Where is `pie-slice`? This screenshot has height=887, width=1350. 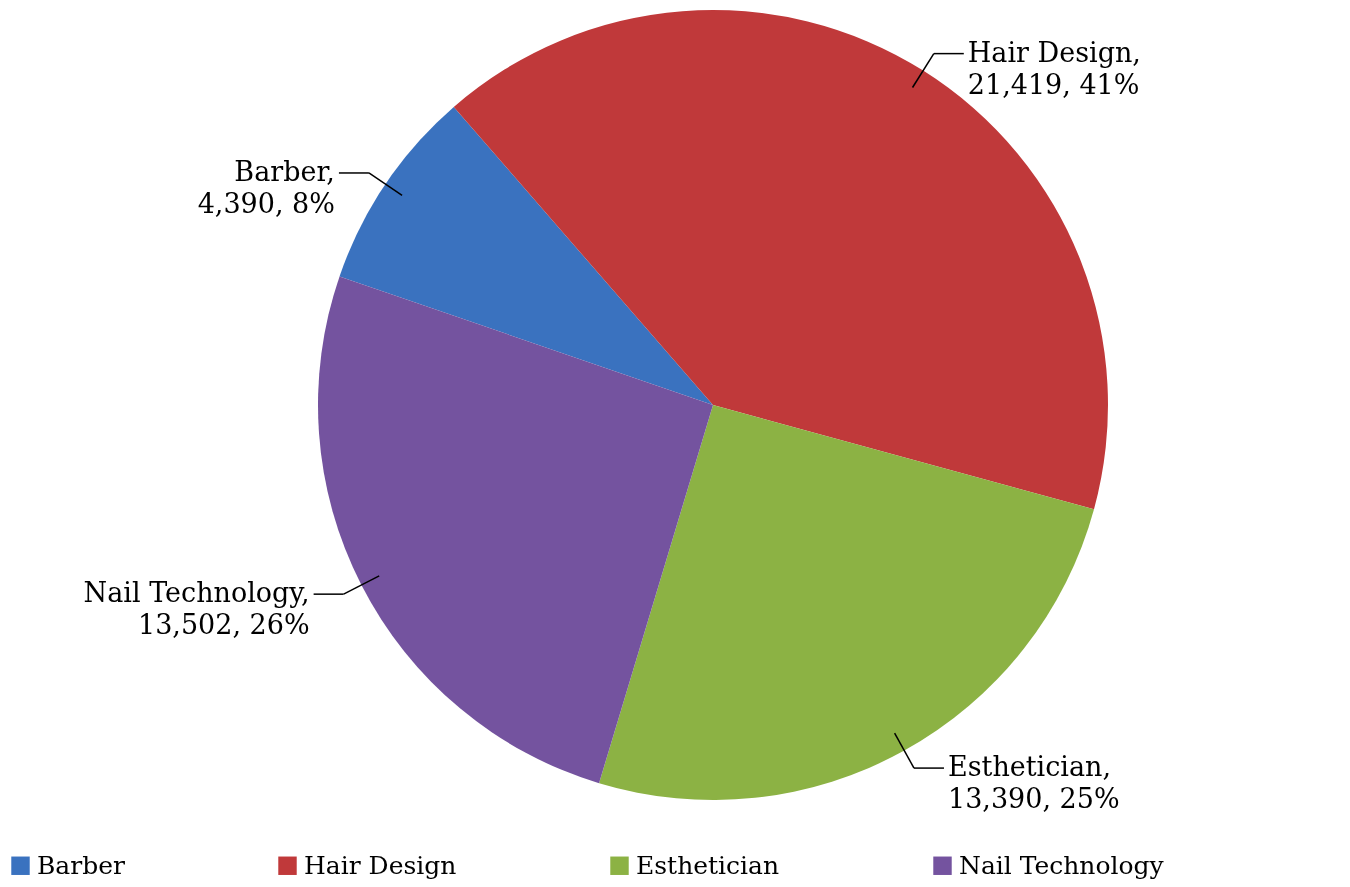 pie-slice is located at coordinates (526, 255).